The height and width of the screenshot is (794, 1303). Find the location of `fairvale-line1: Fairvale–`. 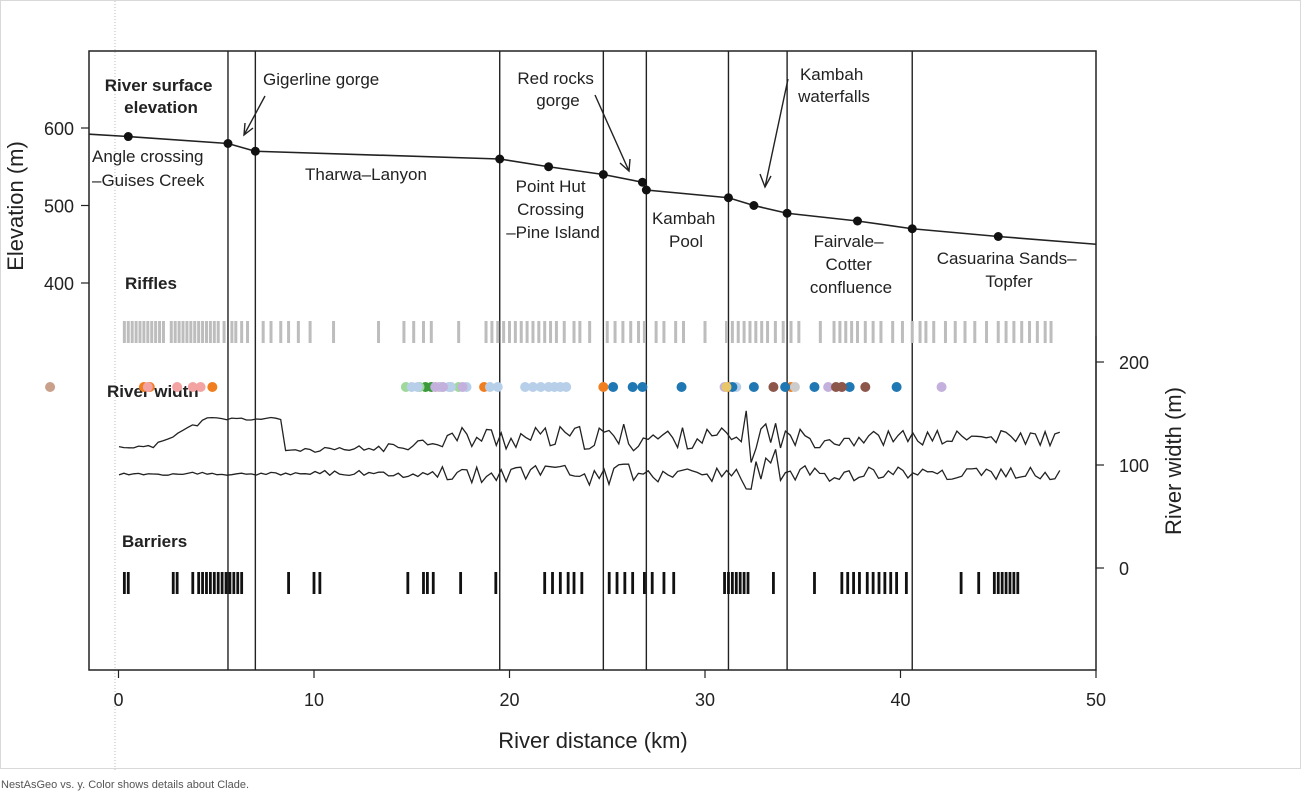

fairvale-line1: Fairvale– is located at coordinates (849, 241).